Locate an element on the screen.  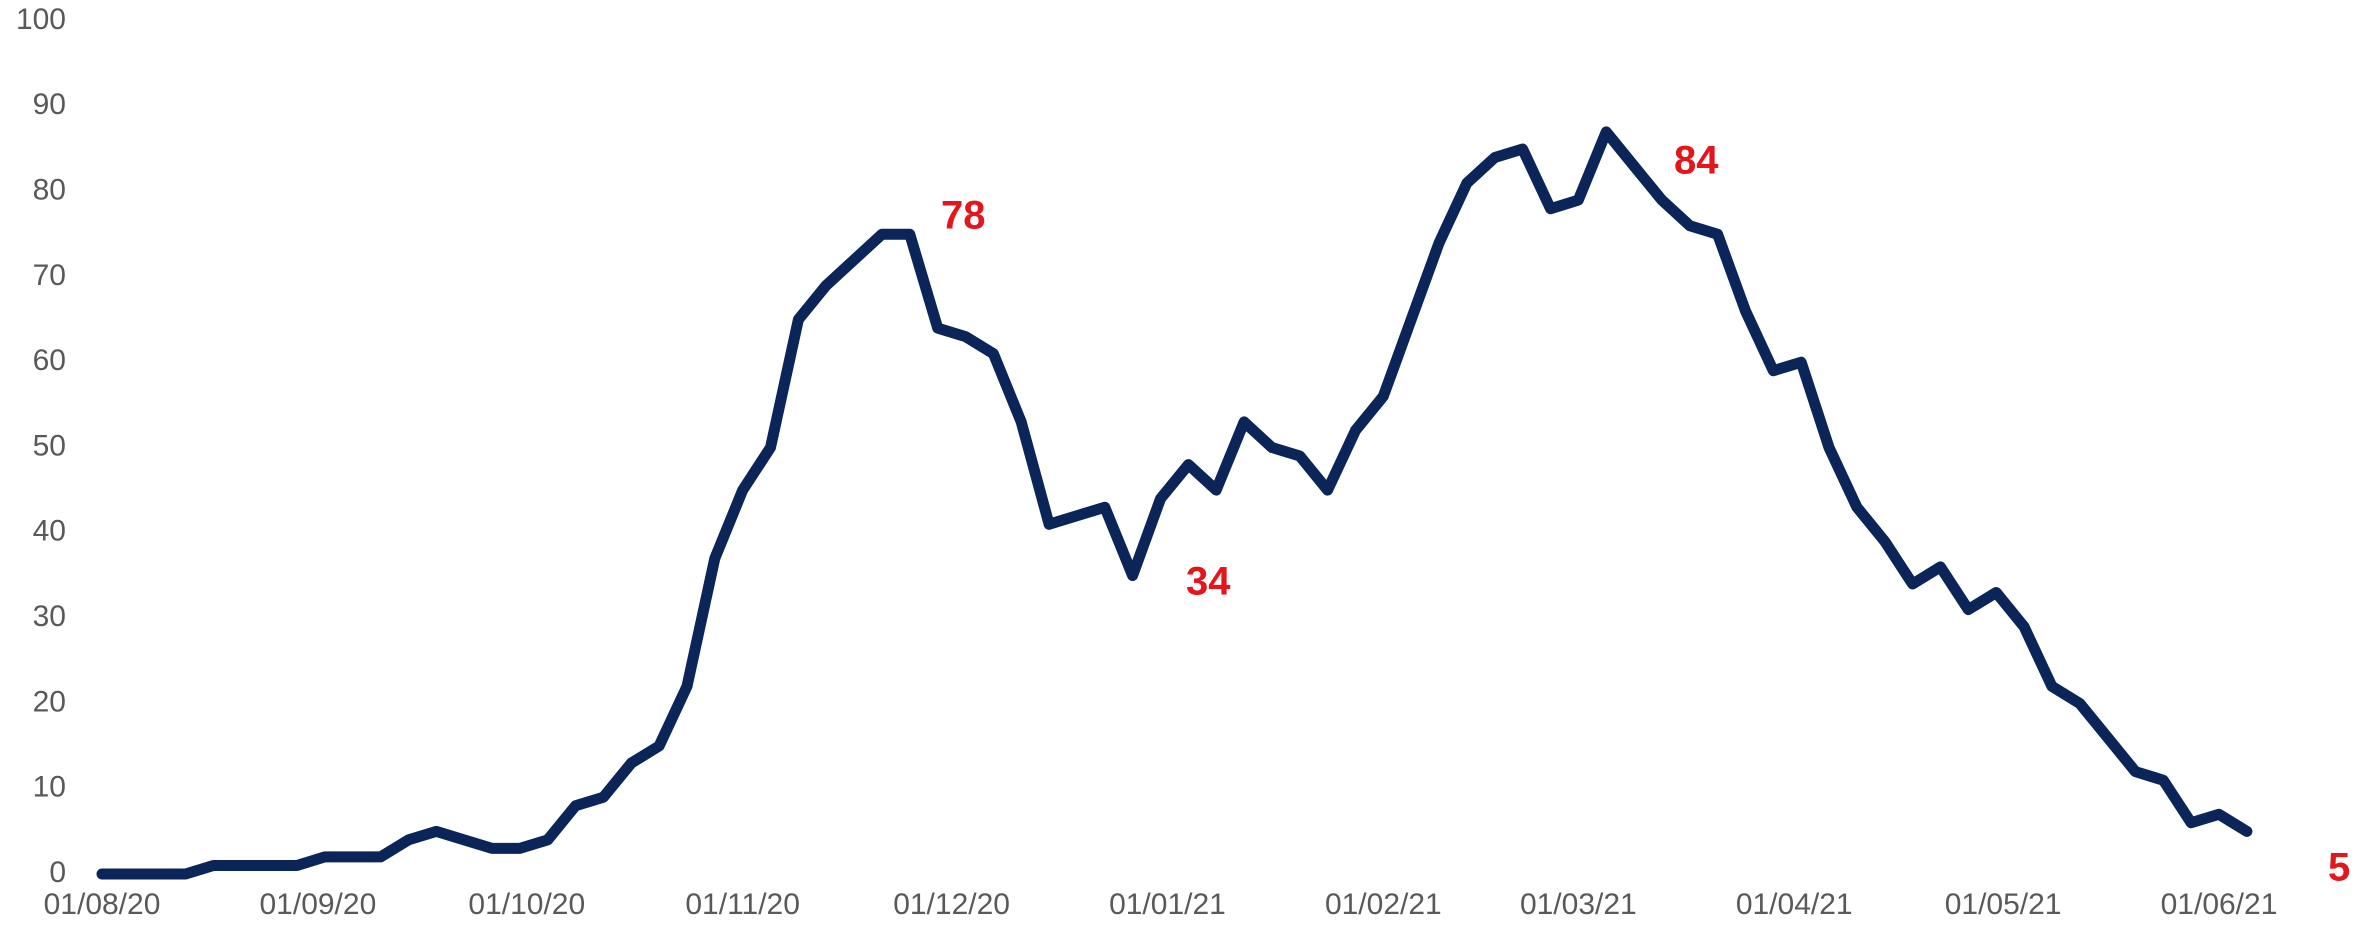
x-tick-label: 01/03/21 is located at coordinates (1578, 904).